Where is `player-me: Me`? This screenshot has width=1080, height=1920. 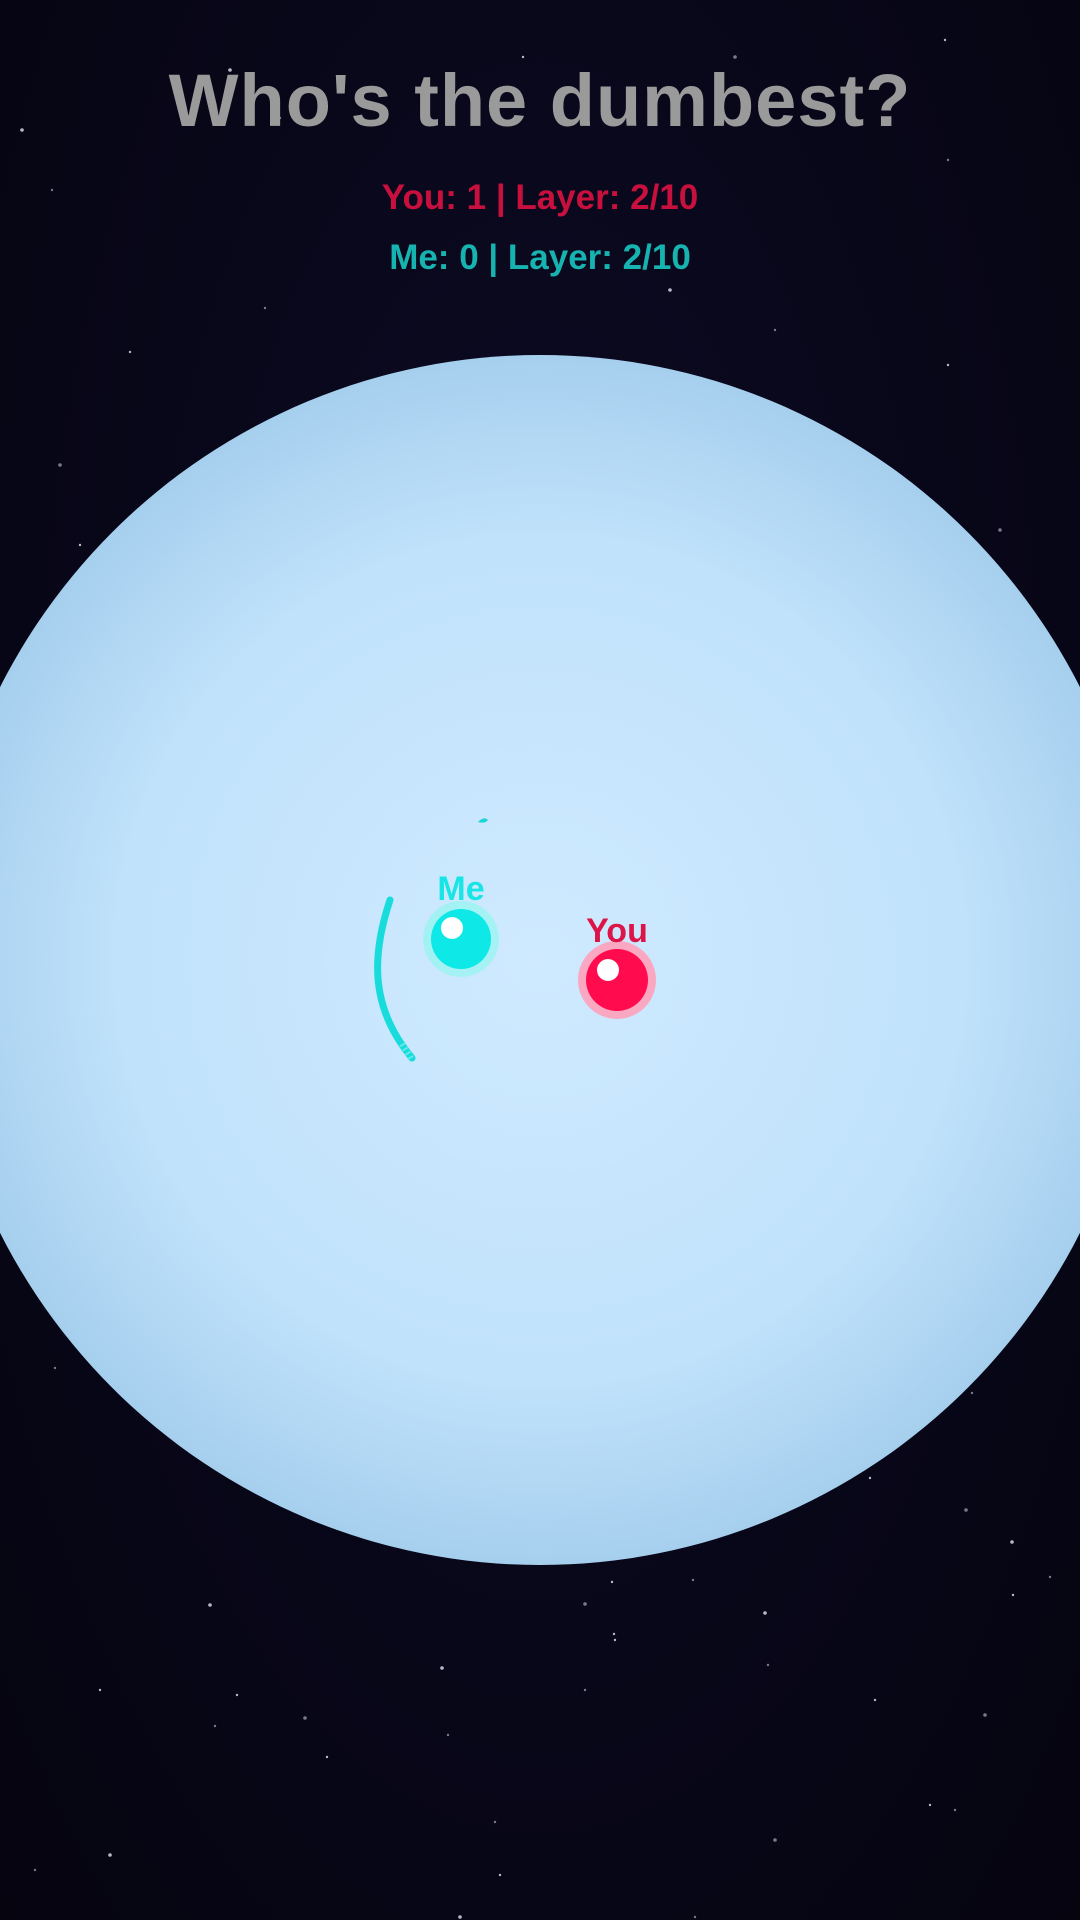
player-me: Me is located at coordinates (461, 923).